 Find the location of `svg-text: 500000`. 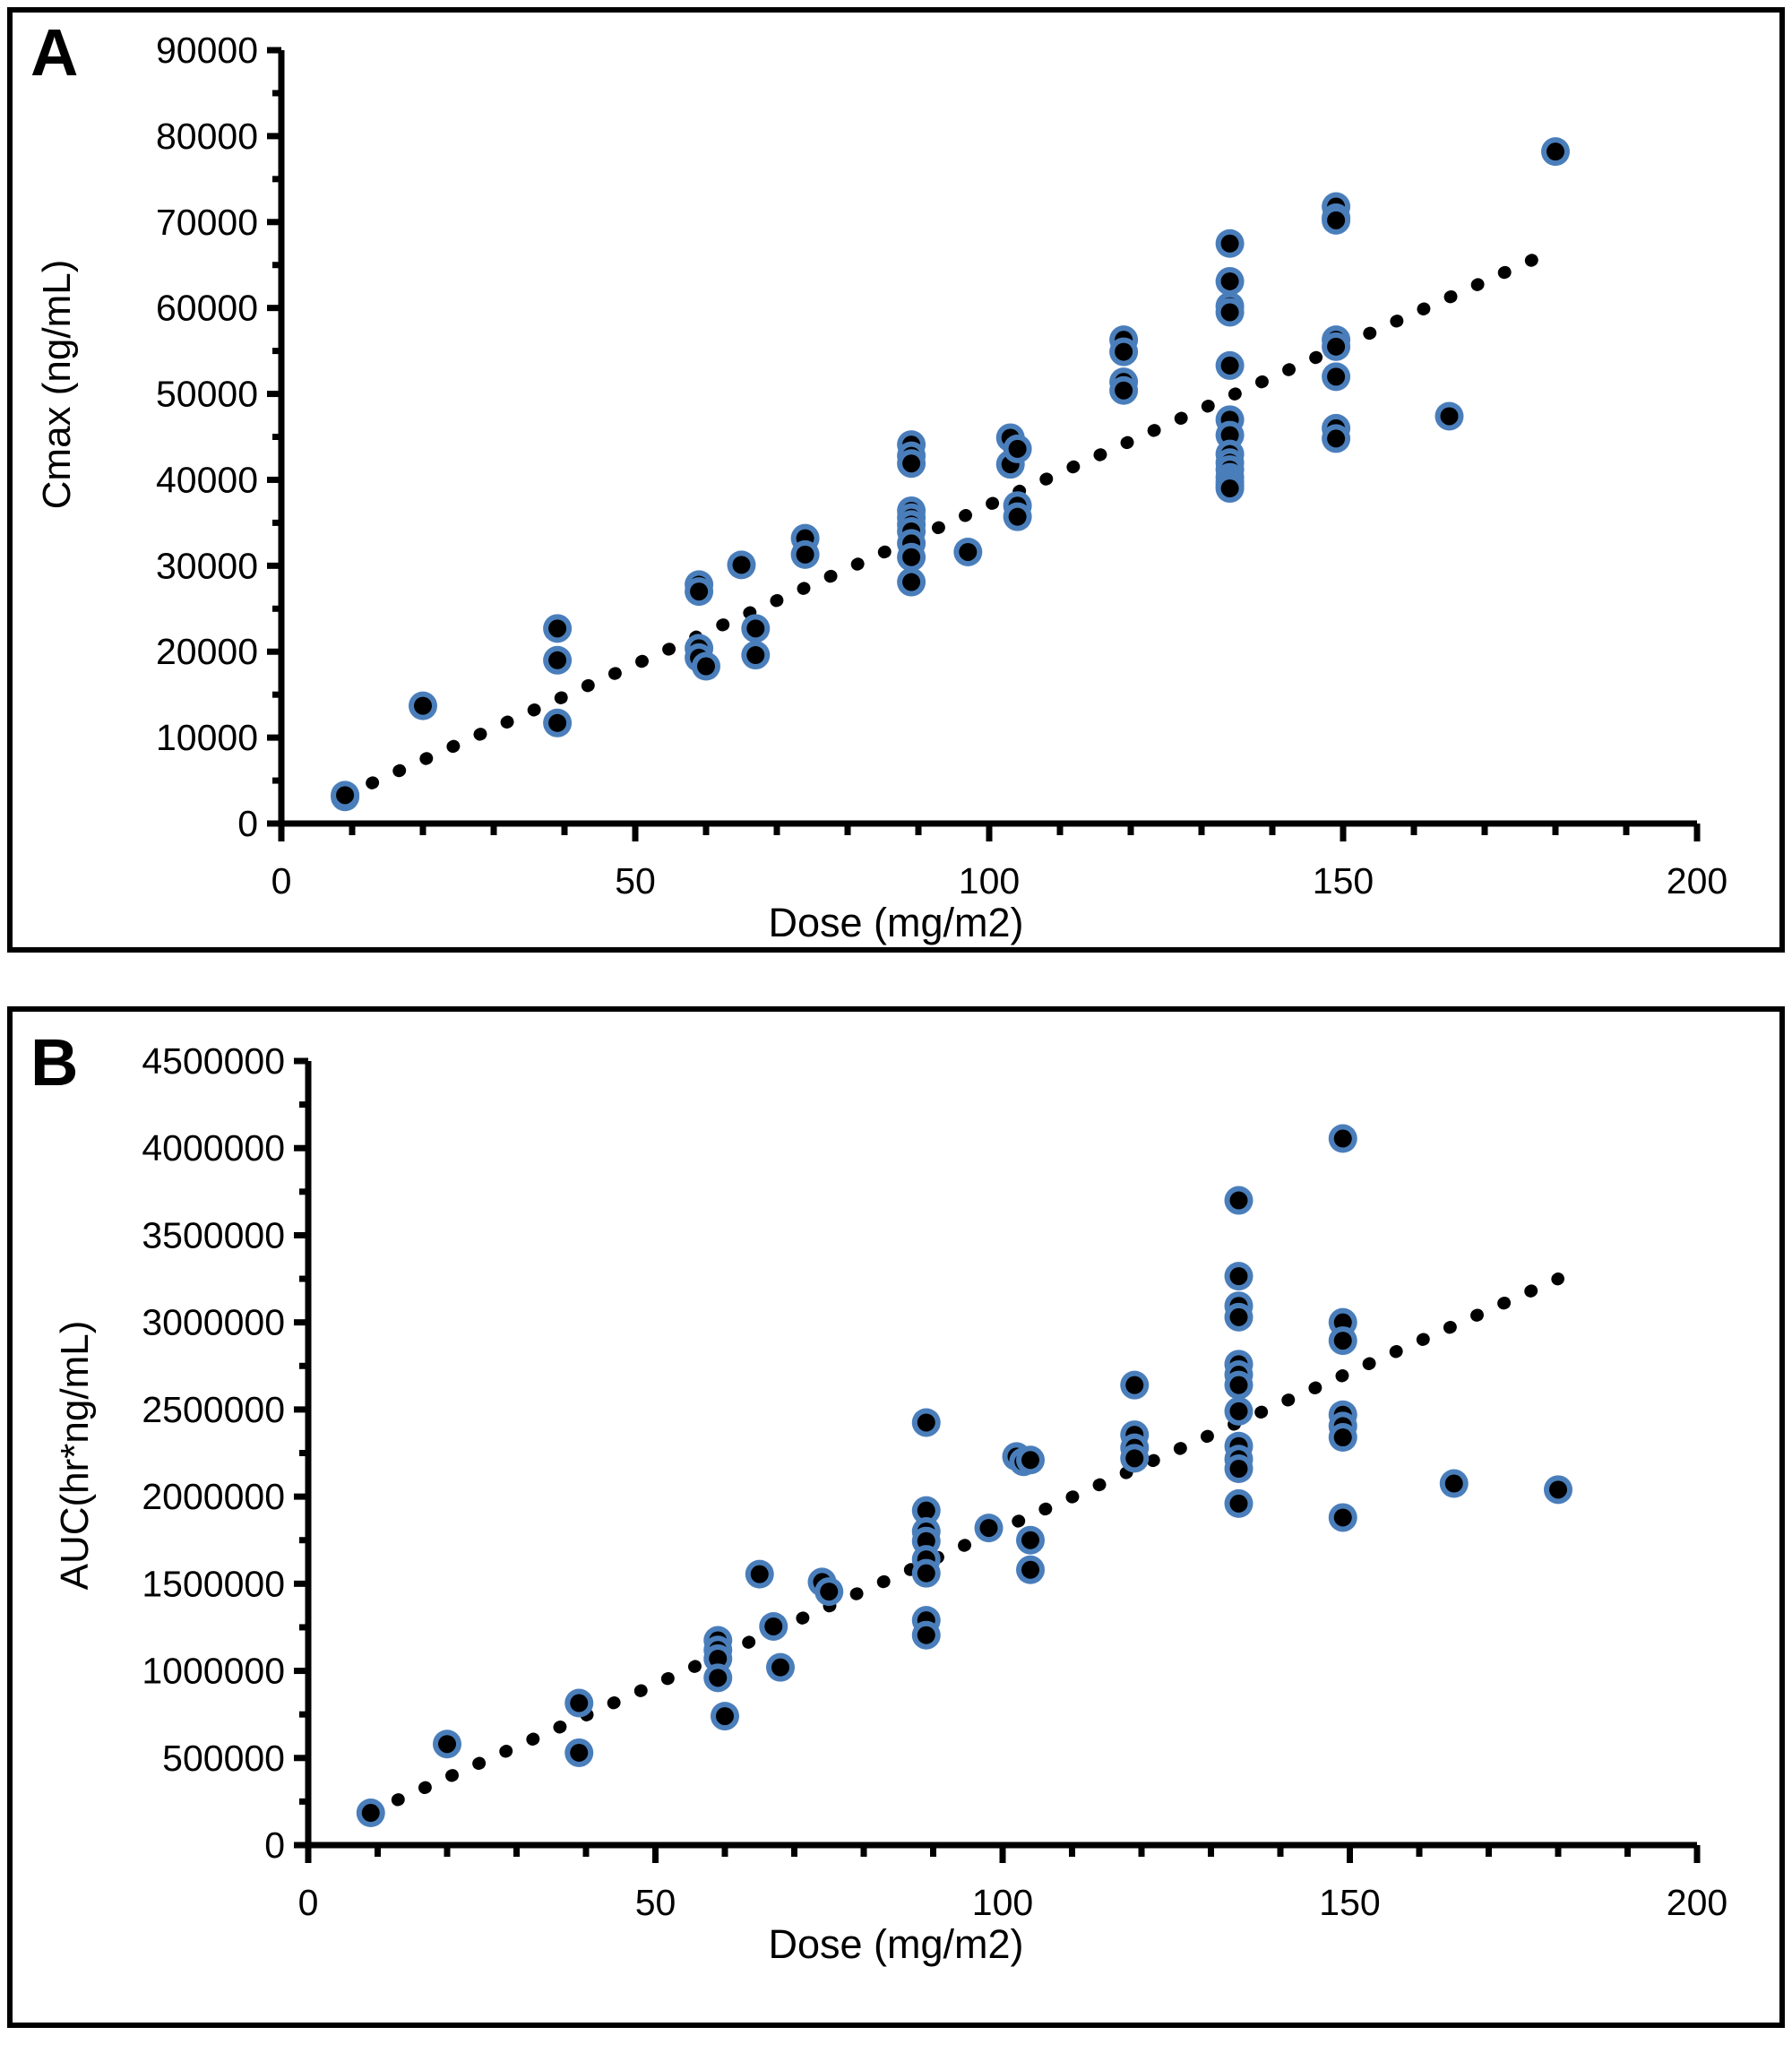

svg-text: 500000 is located at coordinates (224, 1758).